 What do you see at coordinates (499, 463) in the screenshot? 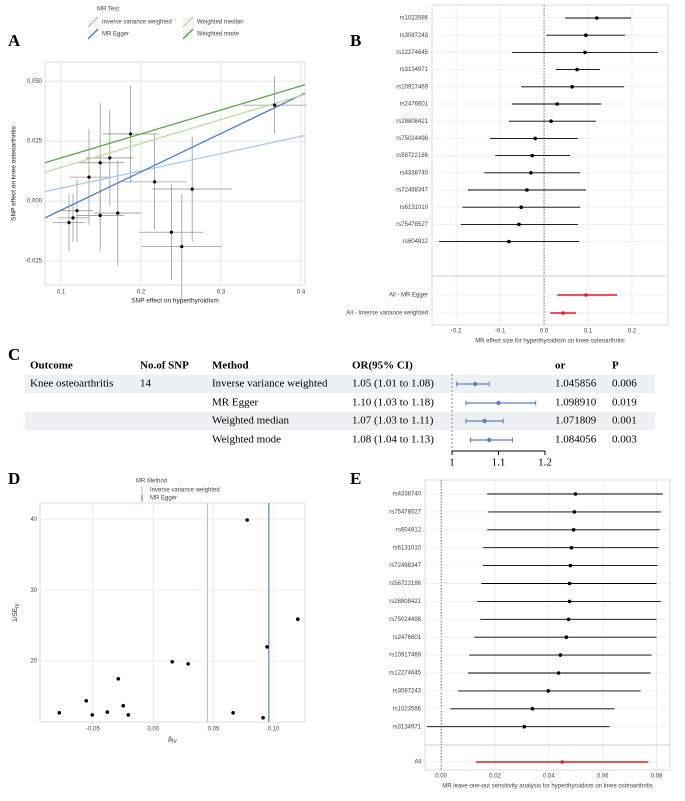
I see `x-tick-label: 1.1` at bounding box center [499, 463].